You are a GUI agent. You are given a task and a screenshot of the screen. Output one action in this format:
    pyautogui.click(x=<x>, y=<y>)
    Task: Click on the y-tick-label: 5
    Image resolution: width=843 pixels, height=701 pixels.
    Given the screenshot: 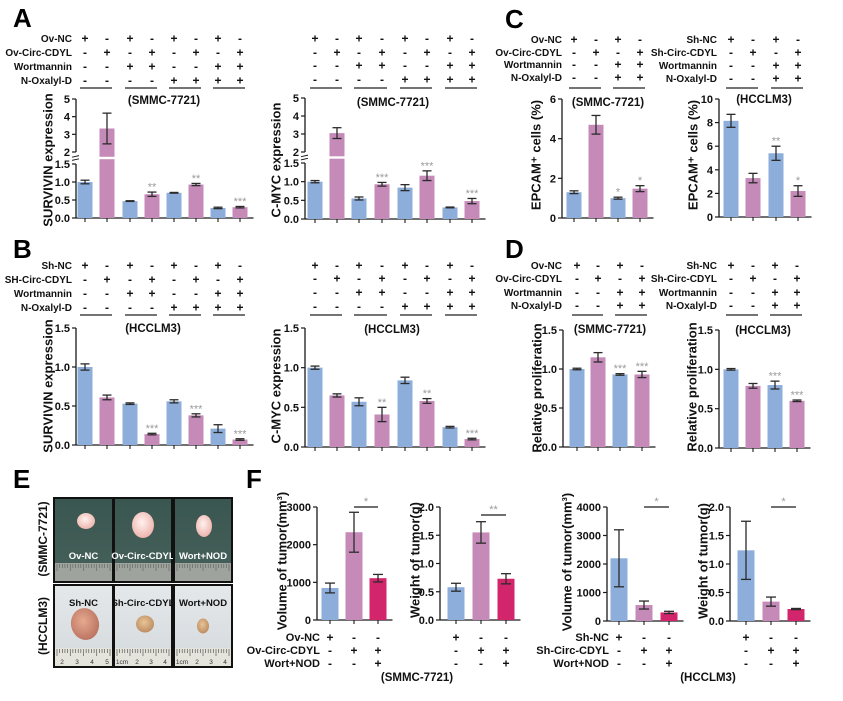 What is the action you would take?
    pyautogui.click(x=67, y=100)
    